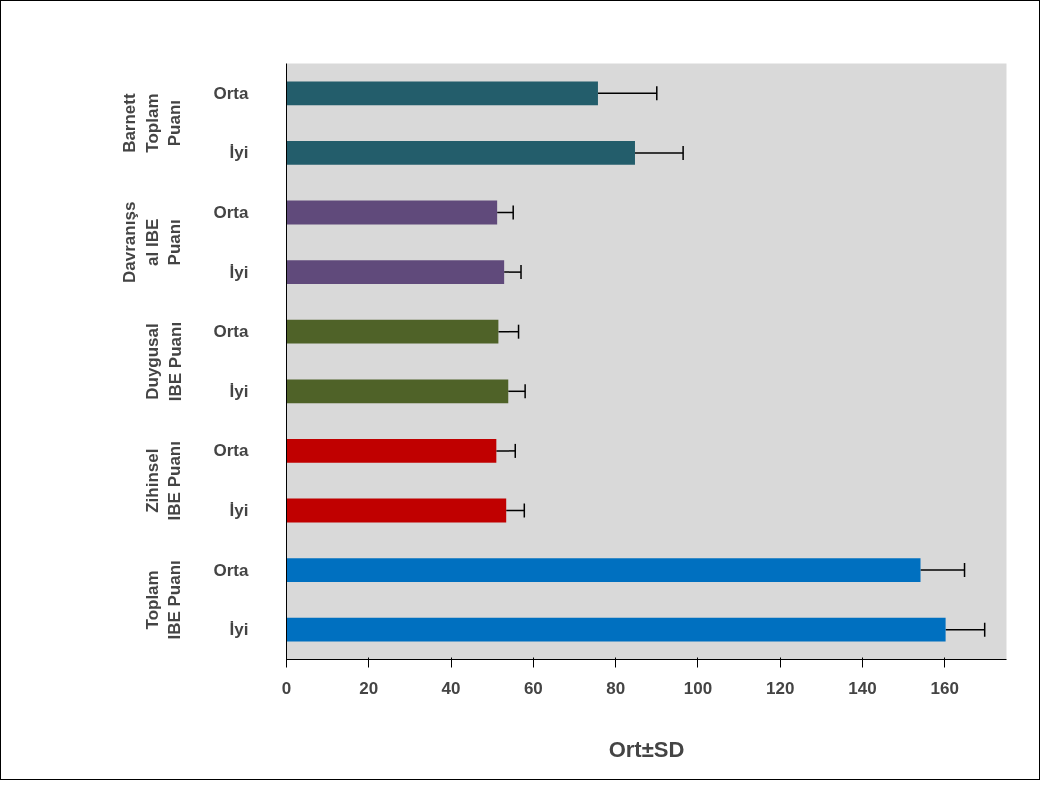 The height and width of the screenshot is (789, 1055). I want to click on x-tick-label: 120, so click(780, 688).